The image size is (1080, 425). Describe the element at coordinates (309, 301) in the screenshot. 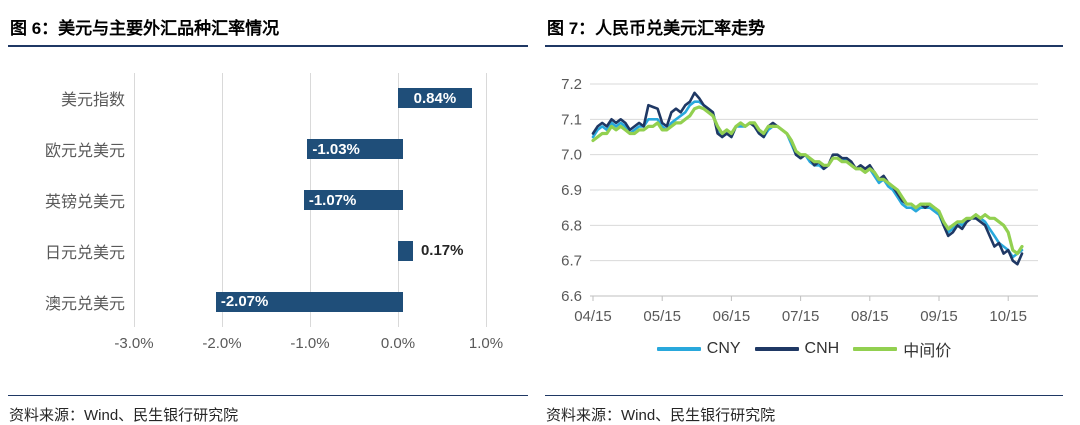

I see `bar: -2.07%` at that location.